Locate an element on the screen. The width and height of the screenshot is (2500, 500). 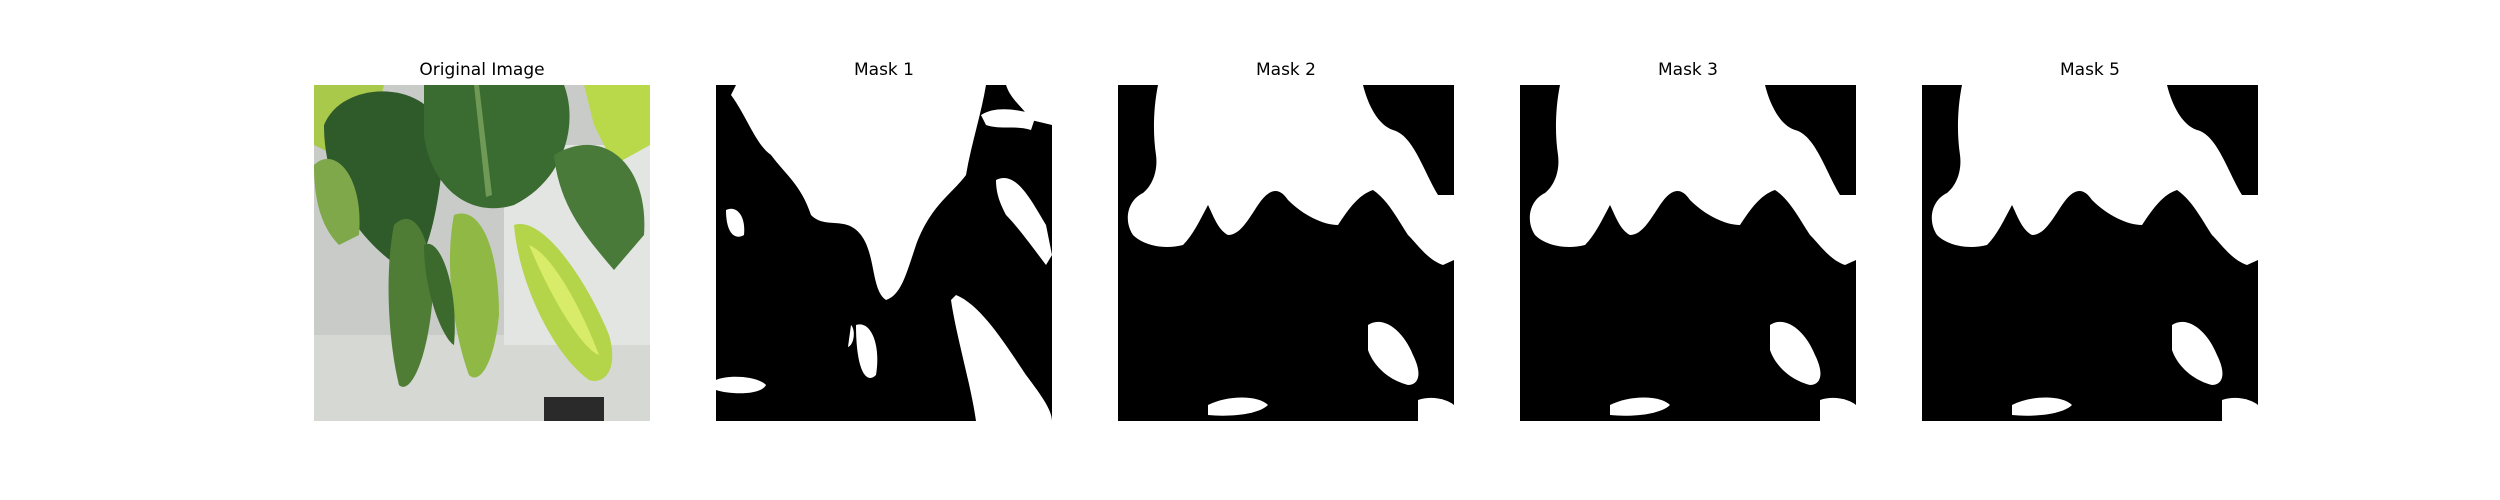
mask-5-panel: Mask 5 is located at coordinates (2090, 250).